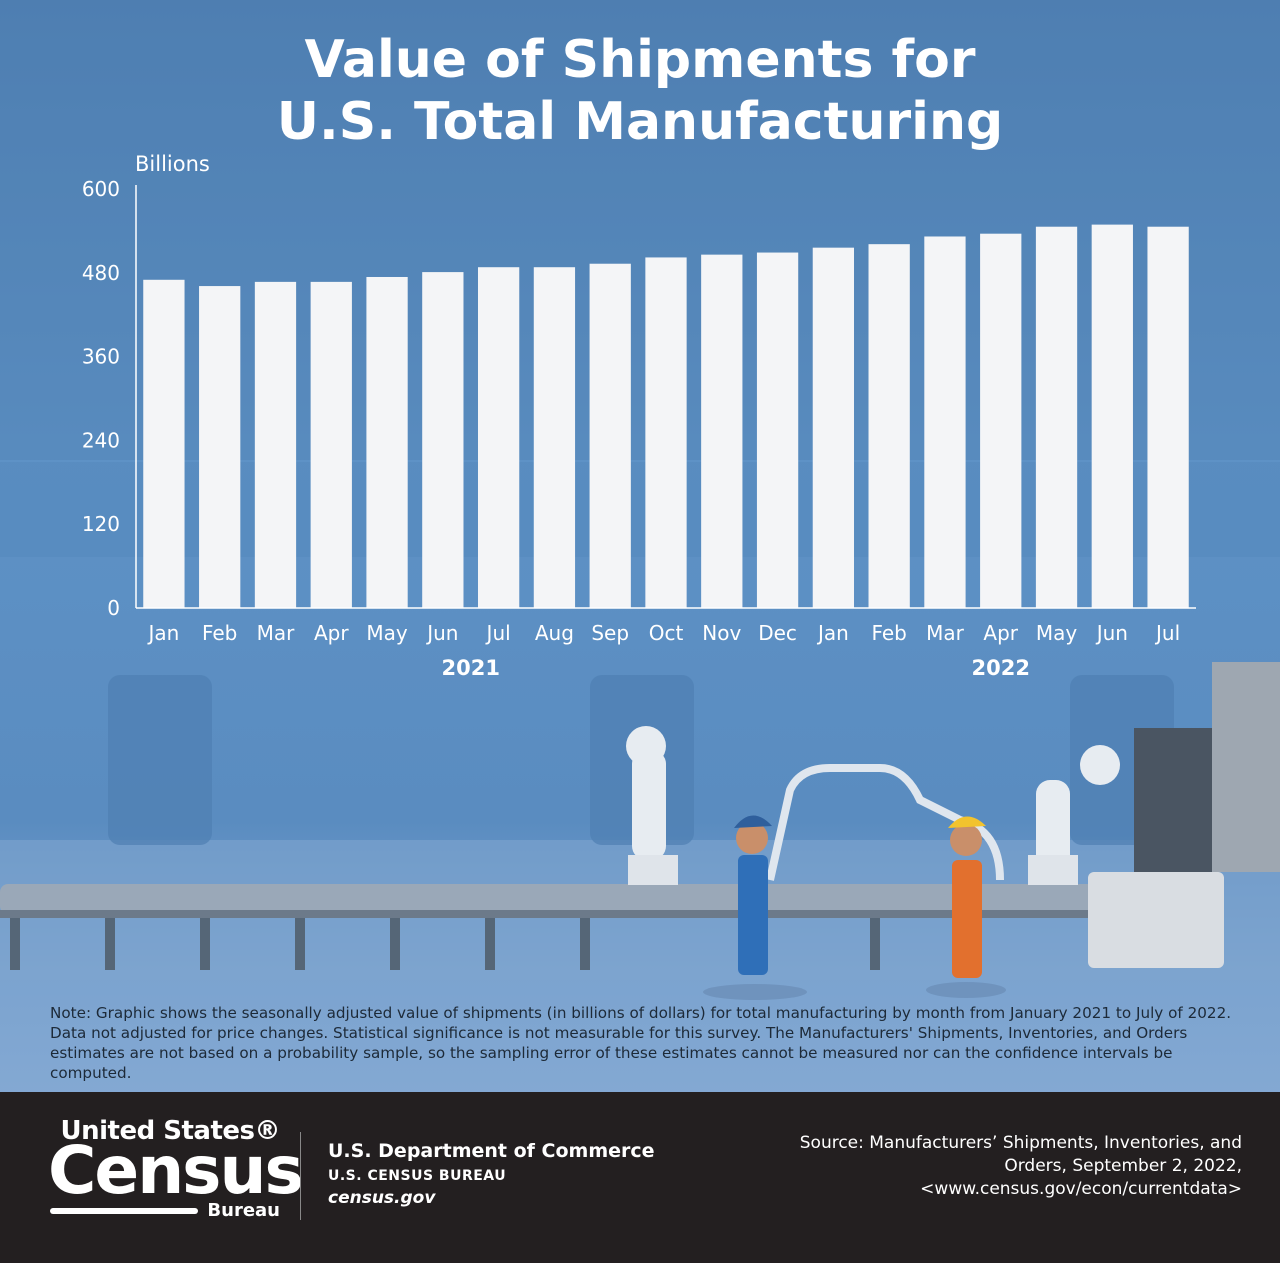 The width and height of the screenshot is (1280, 1263). I want to click on x-tick-label-6: Jul, so click(498, 633).